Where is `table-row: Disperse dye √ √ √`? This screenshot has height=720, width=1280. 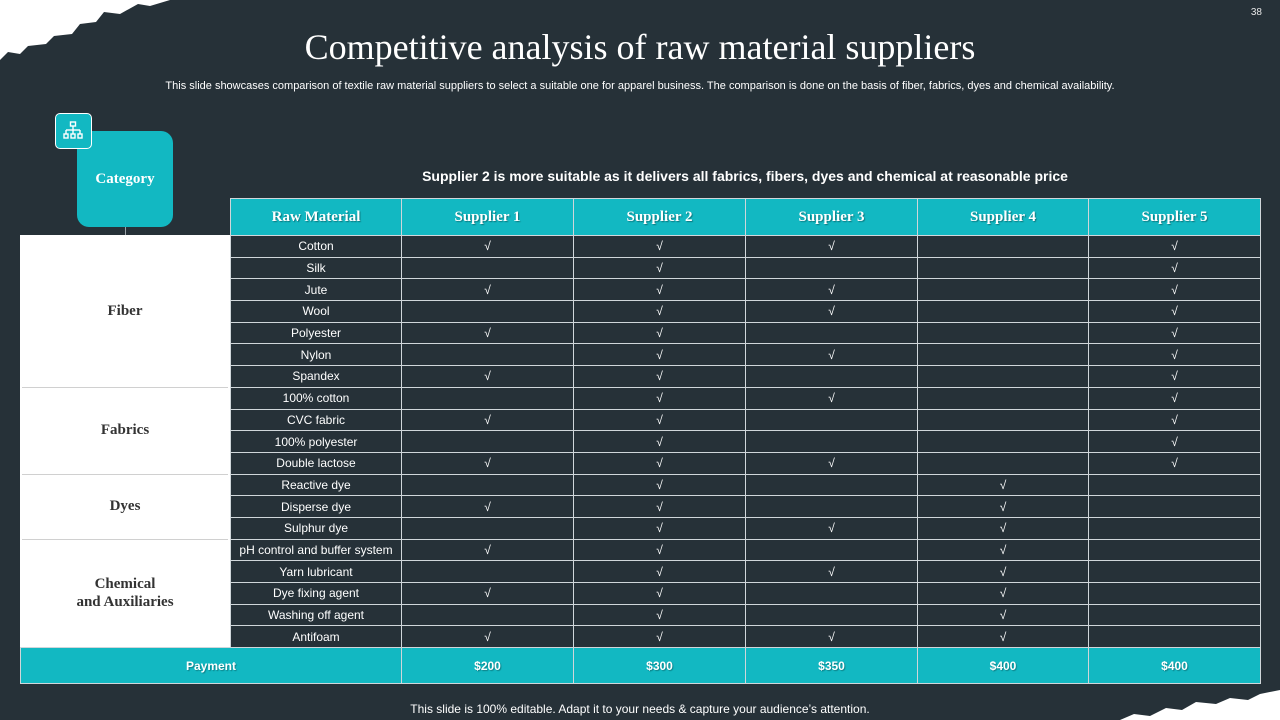 table-row: Disperse dye √ √ √ is located at coordinates (745, 506).